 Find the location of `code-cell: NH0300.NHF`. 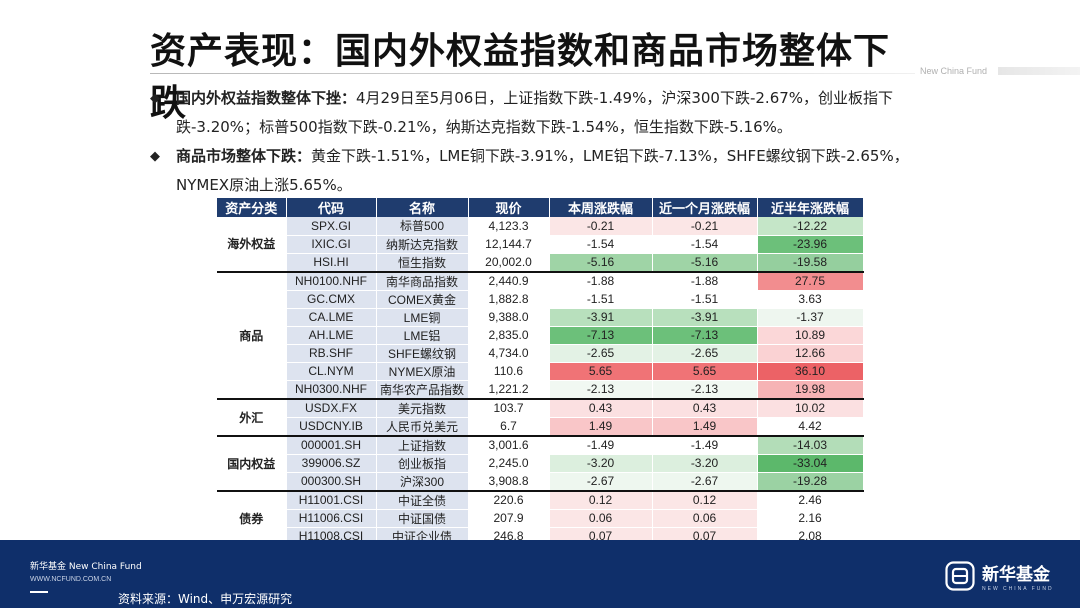

code-cell: NH0300.NHF is located at coordinates (331, 389).